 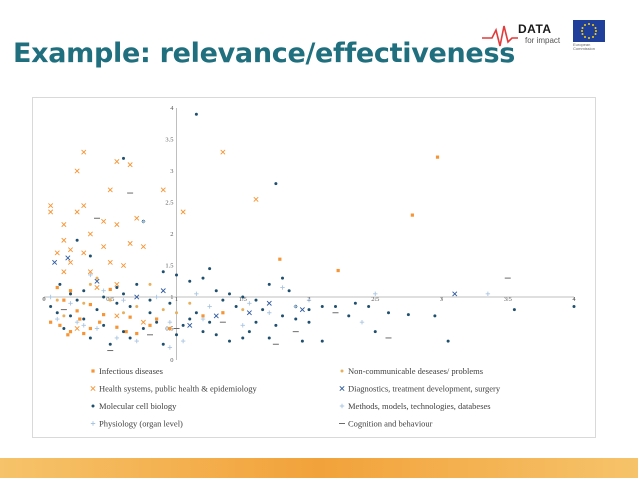 What do you see at coordinates (441, 299) in the screenshot?
I see `x-tick-label: 3` at bounding box center [441, 299].